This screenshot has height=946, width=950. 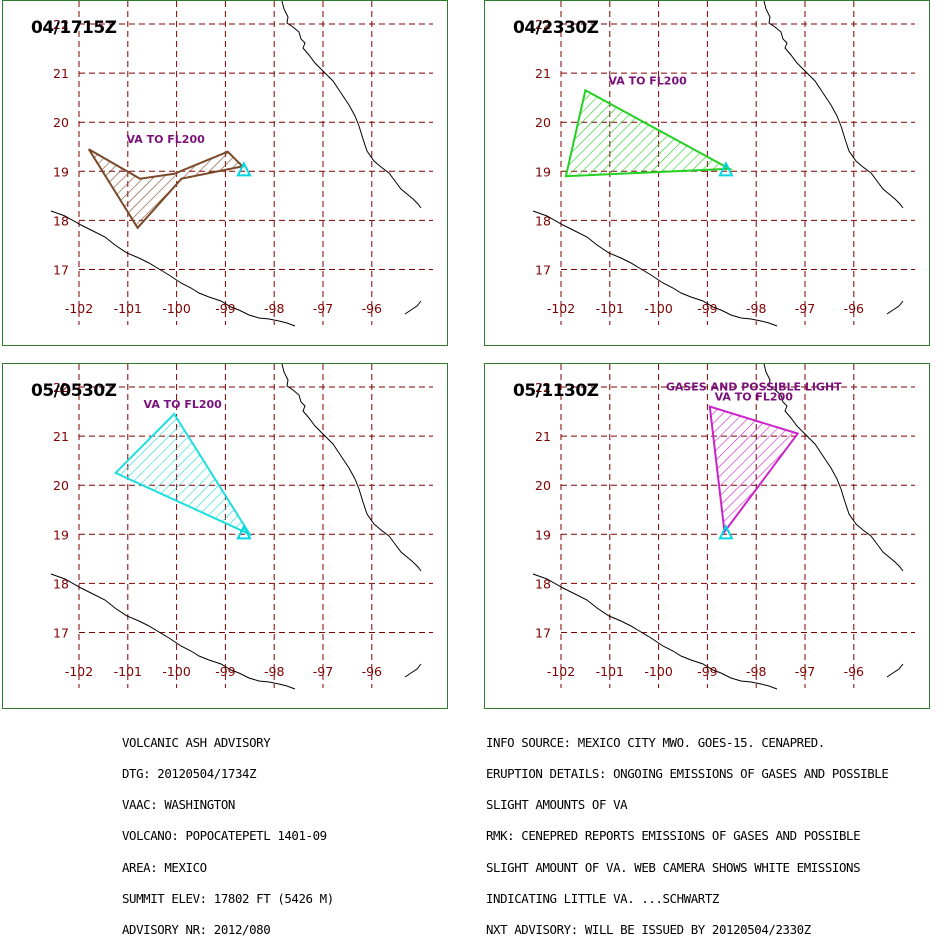 I want to click on advisory-line: INDICATING LITTLE VA. ...SCHWARTZ, so click(x=602, y=898).